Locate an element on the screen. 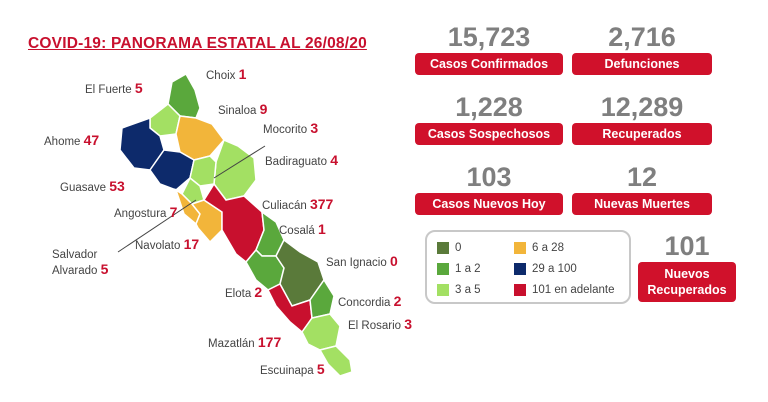  label-sinaloa: Sinaloa 9 is located at coordinates (243, 109).